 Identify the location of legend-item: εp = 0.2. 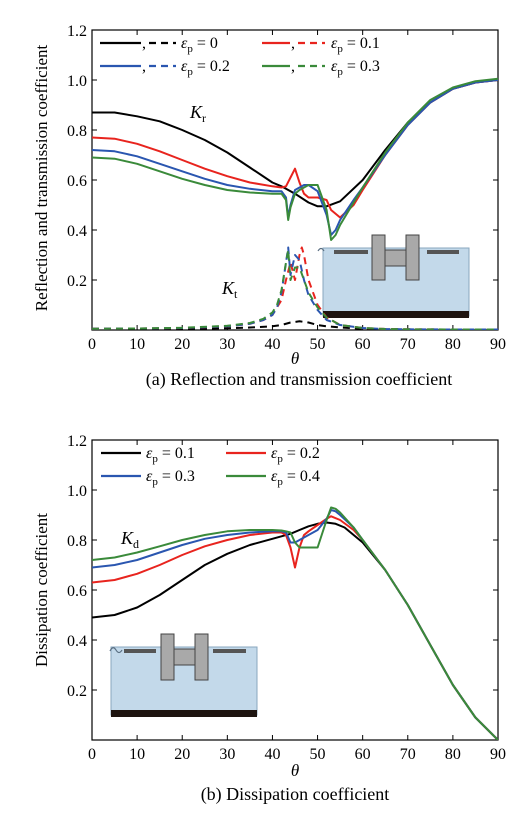
(273, 455).